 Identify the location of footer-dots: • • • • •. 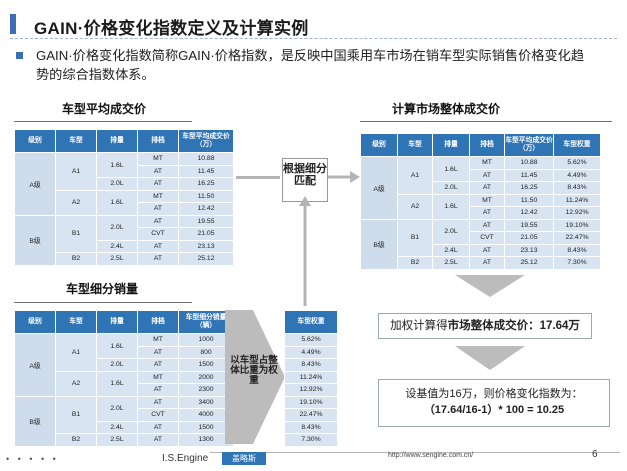
(32, 459).